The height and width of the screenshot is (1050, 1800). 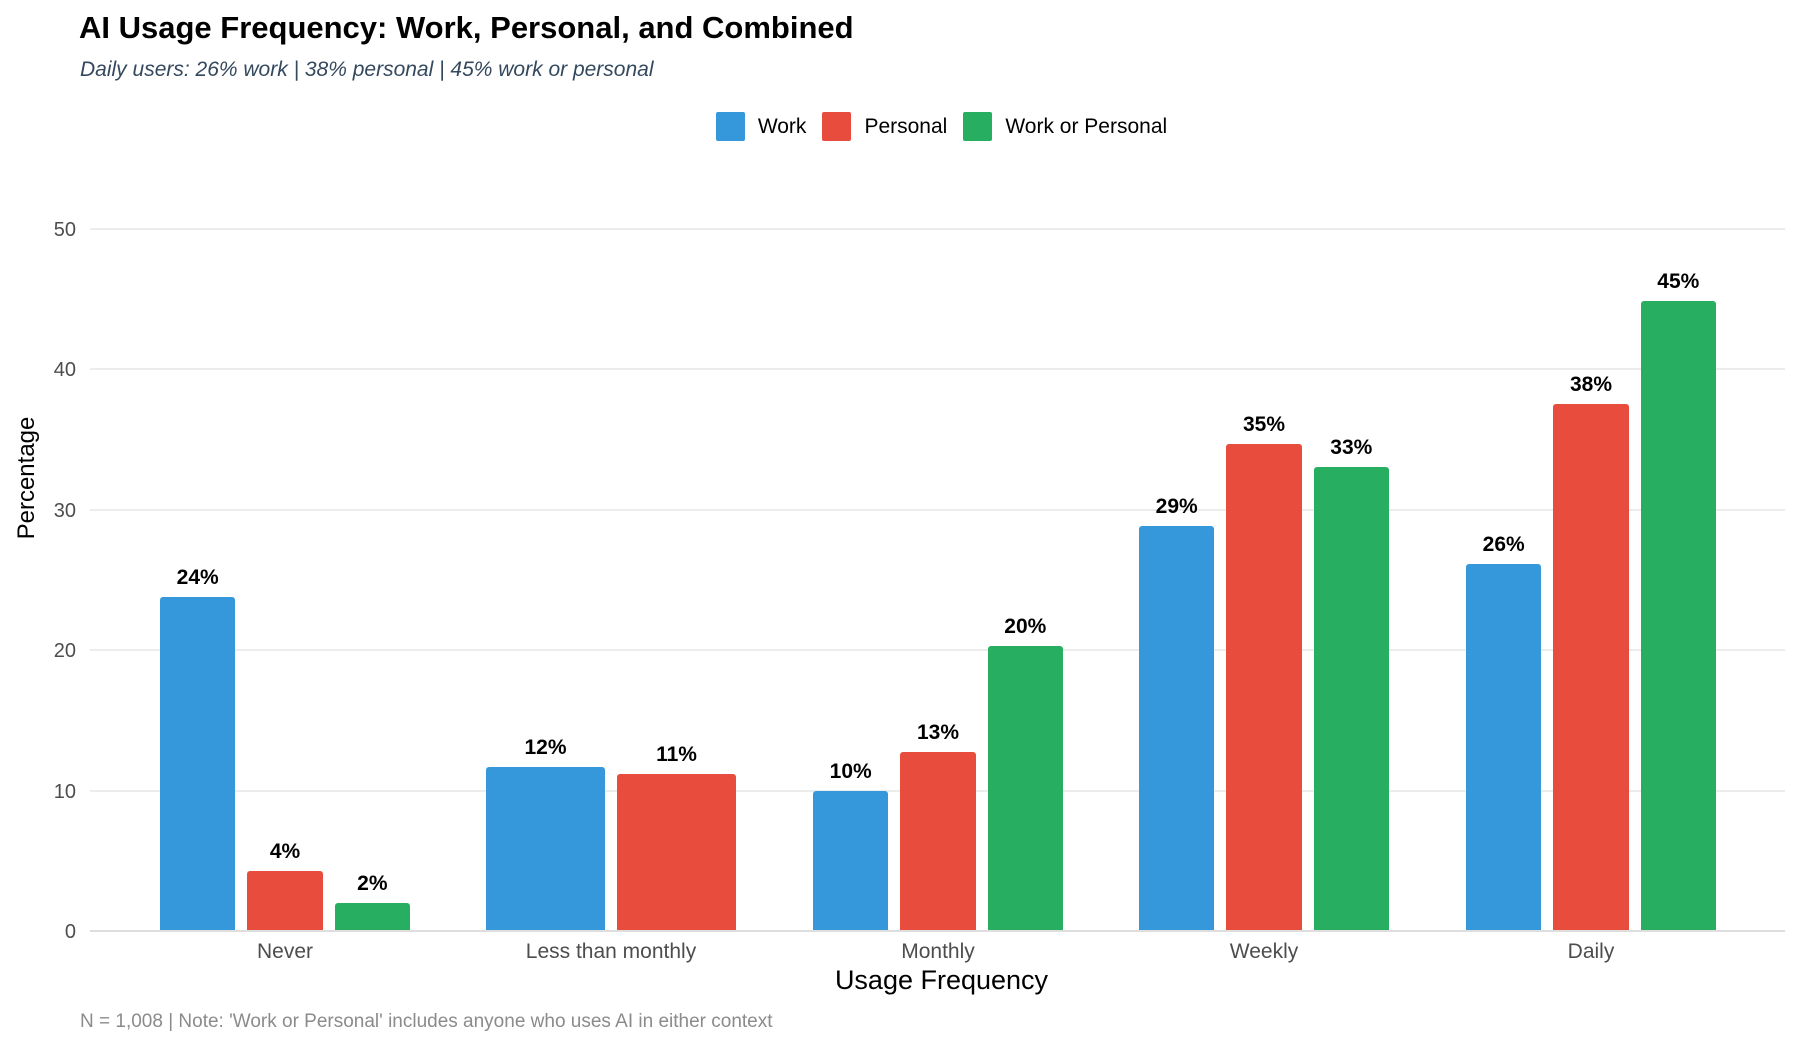 I want to click on bar-value-label: 13%, so click(x=937, y=732).